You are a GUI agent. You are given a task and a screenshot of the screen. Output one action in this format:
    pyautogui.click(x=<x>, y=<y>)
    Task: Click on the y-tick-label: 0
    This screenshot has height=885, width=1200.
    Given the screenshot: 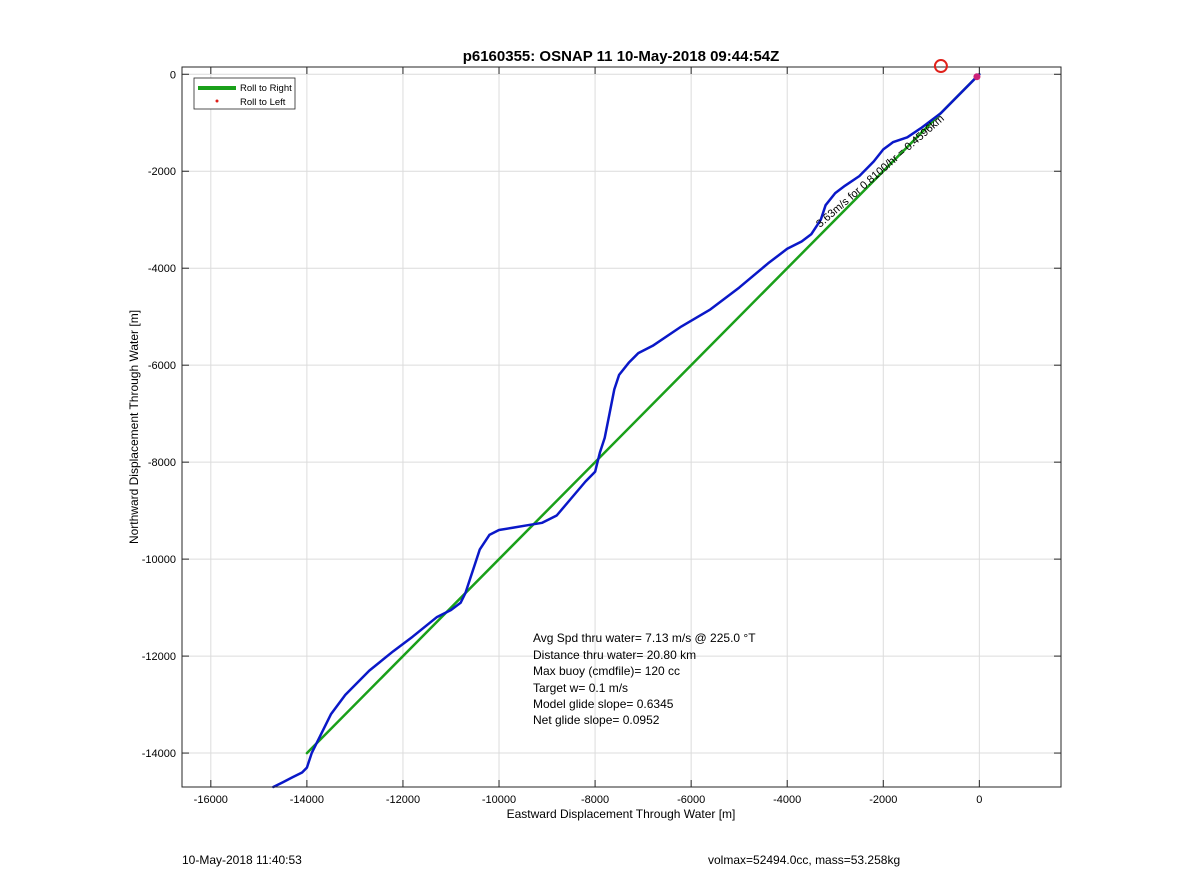 What is the action you would take?
    pyautogui.click(x=173, y=75)
    